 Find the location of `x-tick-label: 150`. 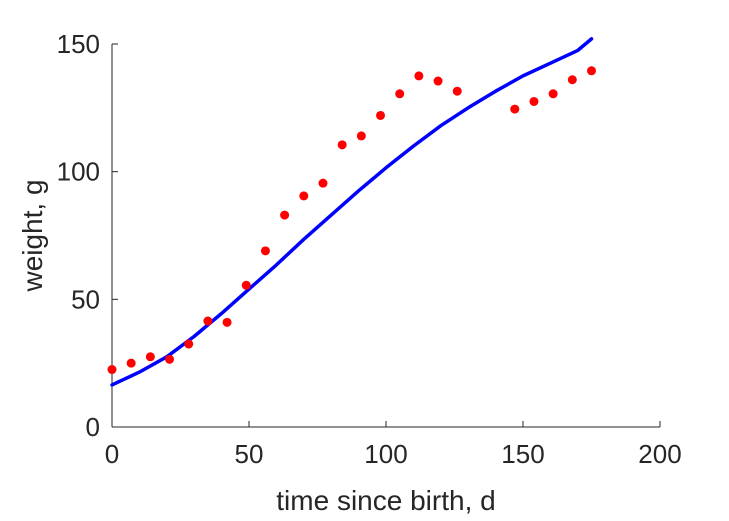

x-tick-label: 150 is located at coordinates (522, 454).